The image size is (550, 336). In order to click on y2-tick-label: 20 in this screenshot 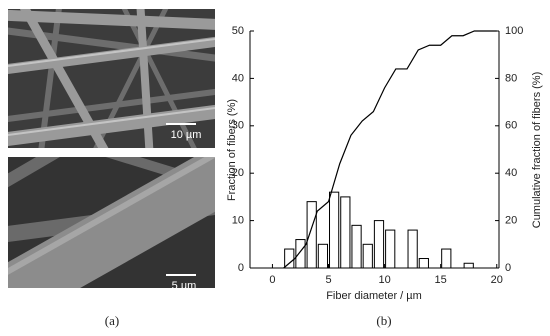, I will do `click(511, 221)`.